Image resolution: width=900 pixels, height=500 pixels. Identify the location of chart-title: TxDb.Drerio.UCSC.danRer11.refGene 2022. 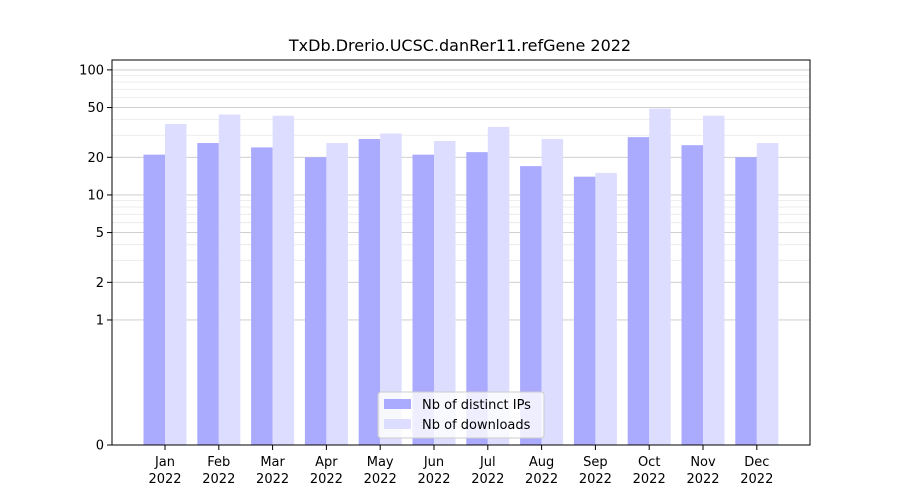
(459, 45).